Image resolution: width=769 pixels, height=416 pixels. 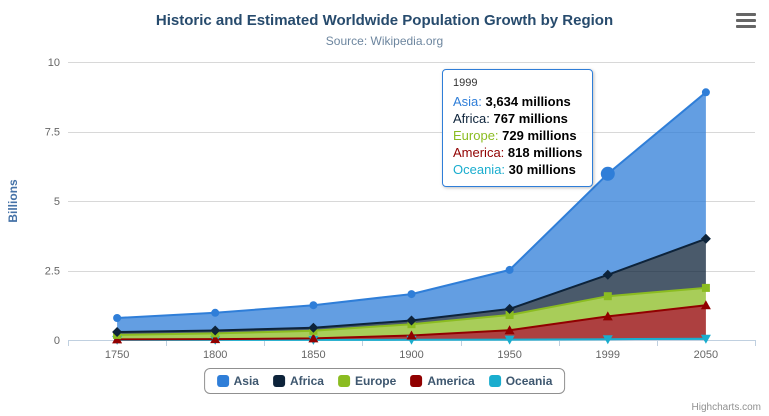 I want to click on series-markers-america, so click(x=411, y=322).